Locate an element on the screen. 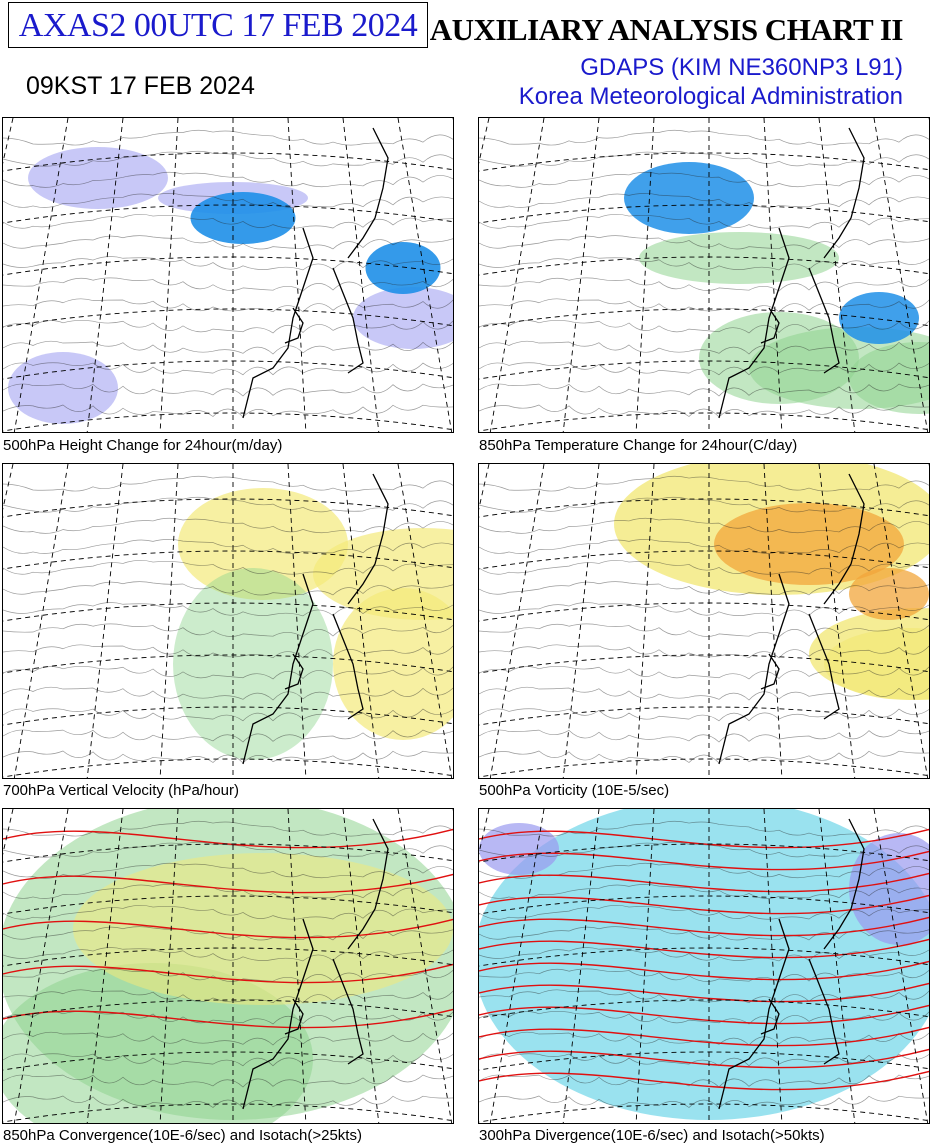 The width and height of the screenshot is (931, 1145). vorticity-map is located at coordinates (704, 621).